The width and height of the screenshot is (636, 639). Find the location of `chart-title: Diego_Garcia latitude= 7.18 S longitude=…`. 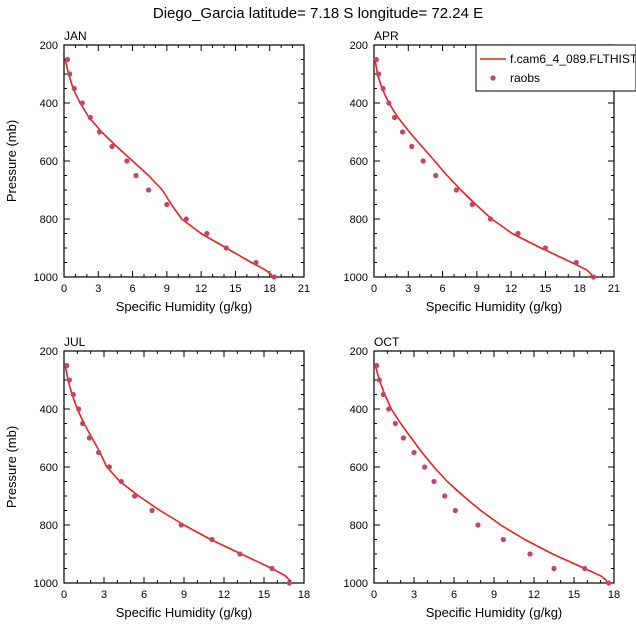

chart-title: Diego_Garcia latitude= 7.18 S longitude=… is located at coordinates (318, 13).